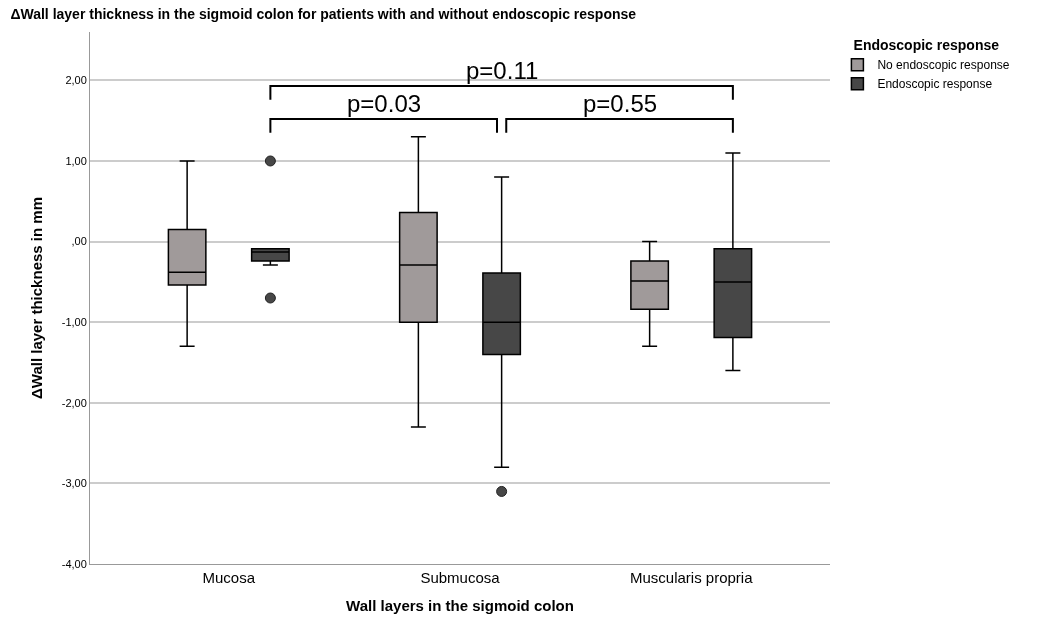  Describe the element at coordinates (76, 160) in the screenshot. I see `y-tick-label: 1,00` at that location.